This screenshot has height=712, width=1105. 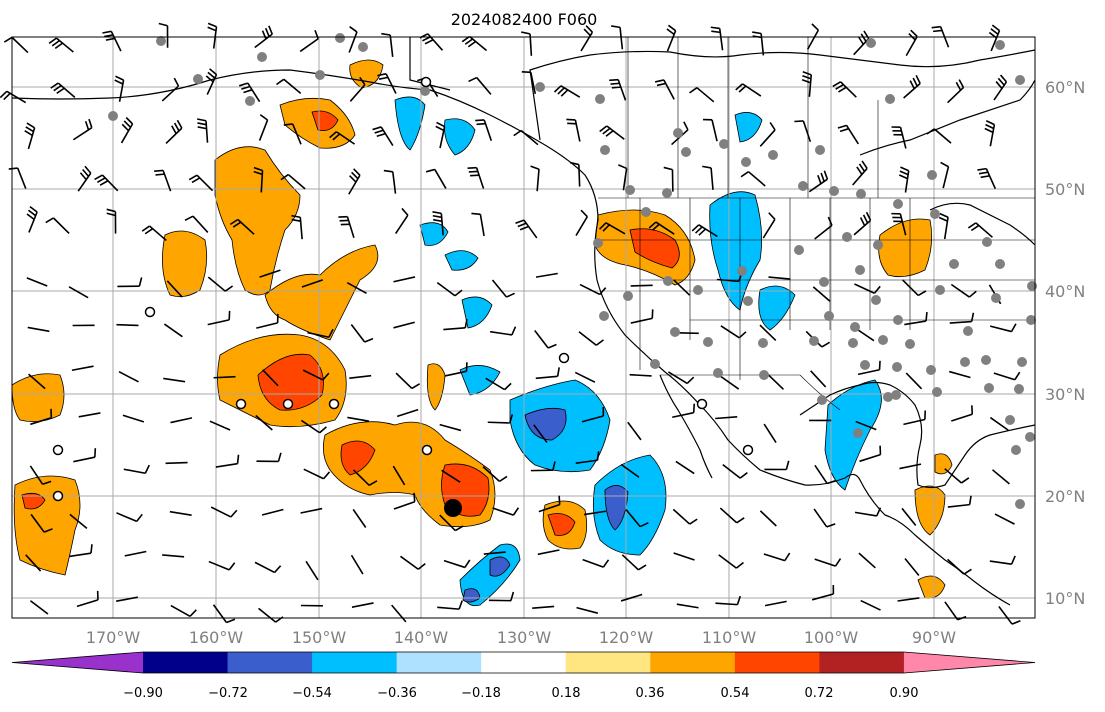 I want to click on orange-region, so click(x=257, y=221).